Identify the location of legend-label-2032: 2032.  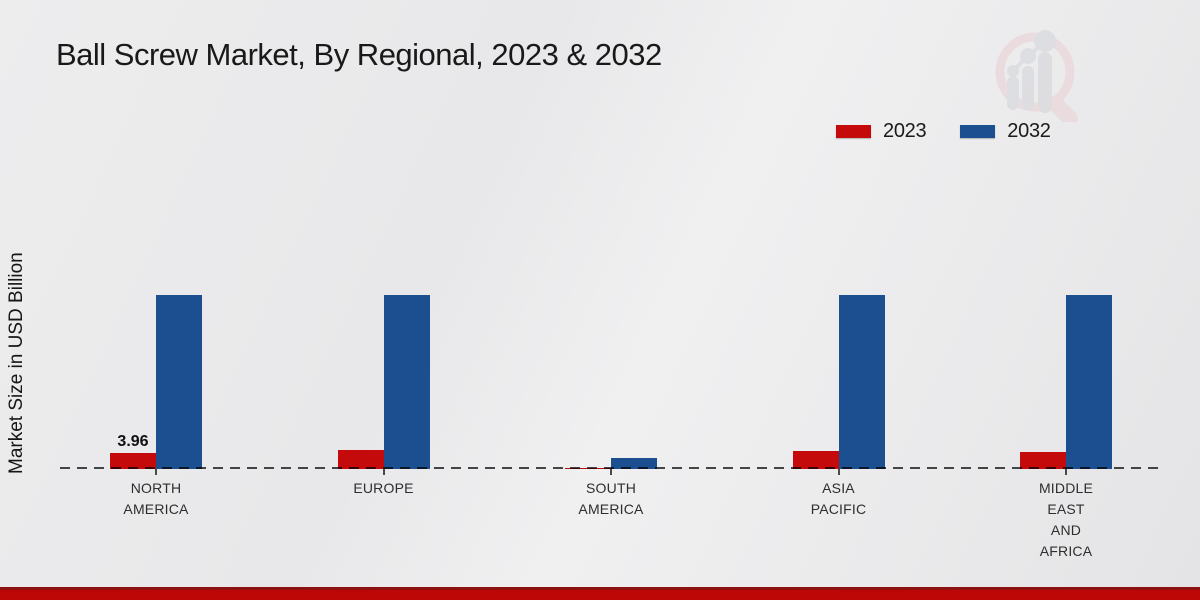
(1029, 131).